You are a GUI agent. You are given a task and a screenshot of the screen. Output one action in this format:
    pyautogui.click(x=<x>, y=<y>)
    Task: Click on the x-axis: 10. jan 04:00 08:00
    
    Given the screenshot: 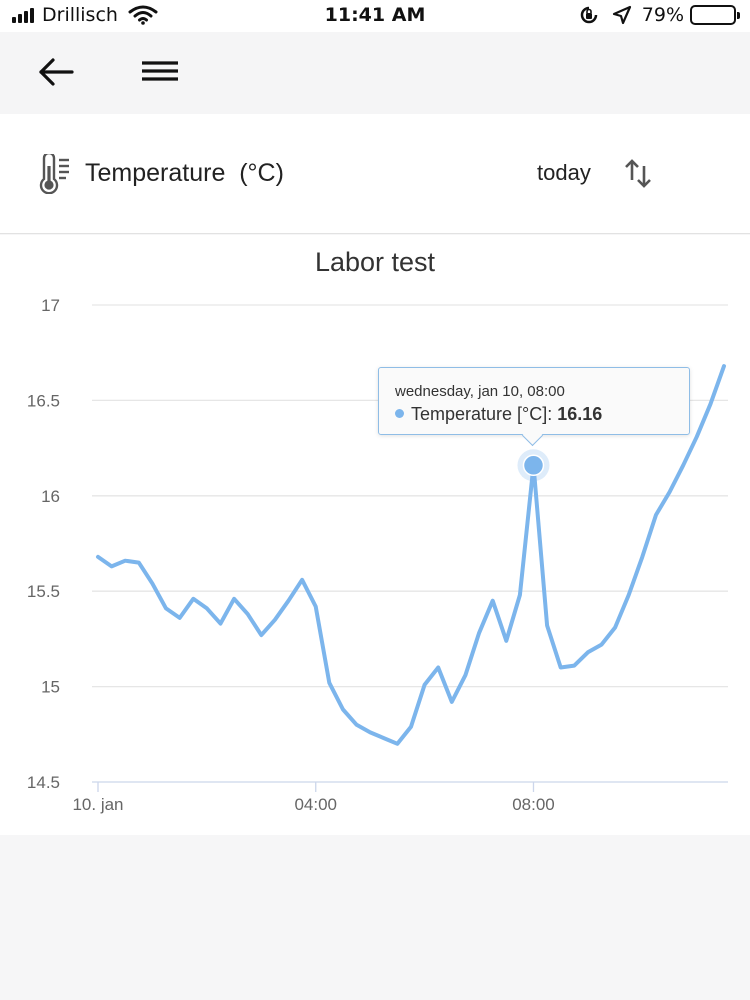 What is the action you would take?
    pyautogui.click(x=400, y=797)
    